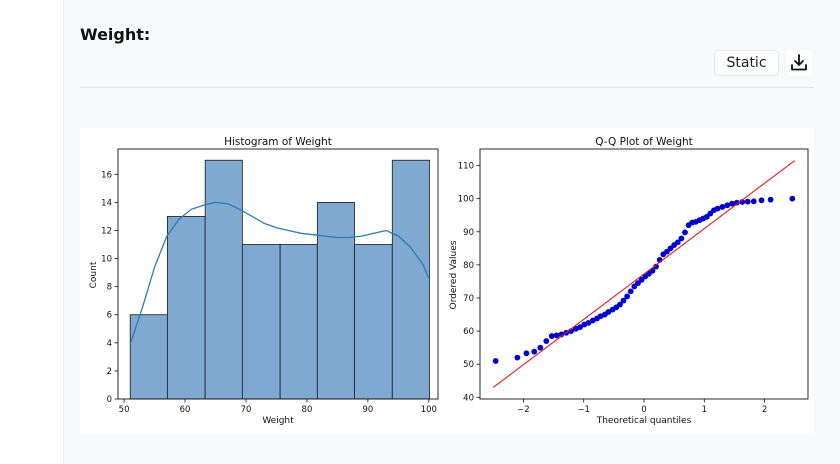 The height and width of the screenshot is (464, 840). I want to click on qq-title: Q-Q Plot of Weight, so click(644, 142).